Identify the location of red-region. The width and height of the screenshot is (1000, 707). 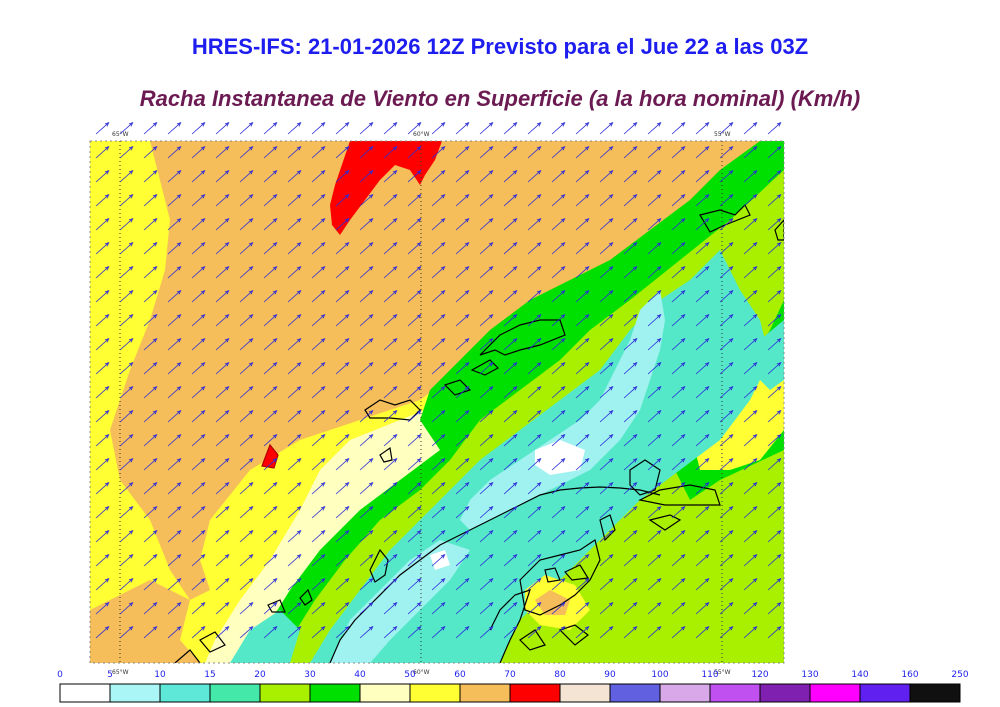
(386, 188).